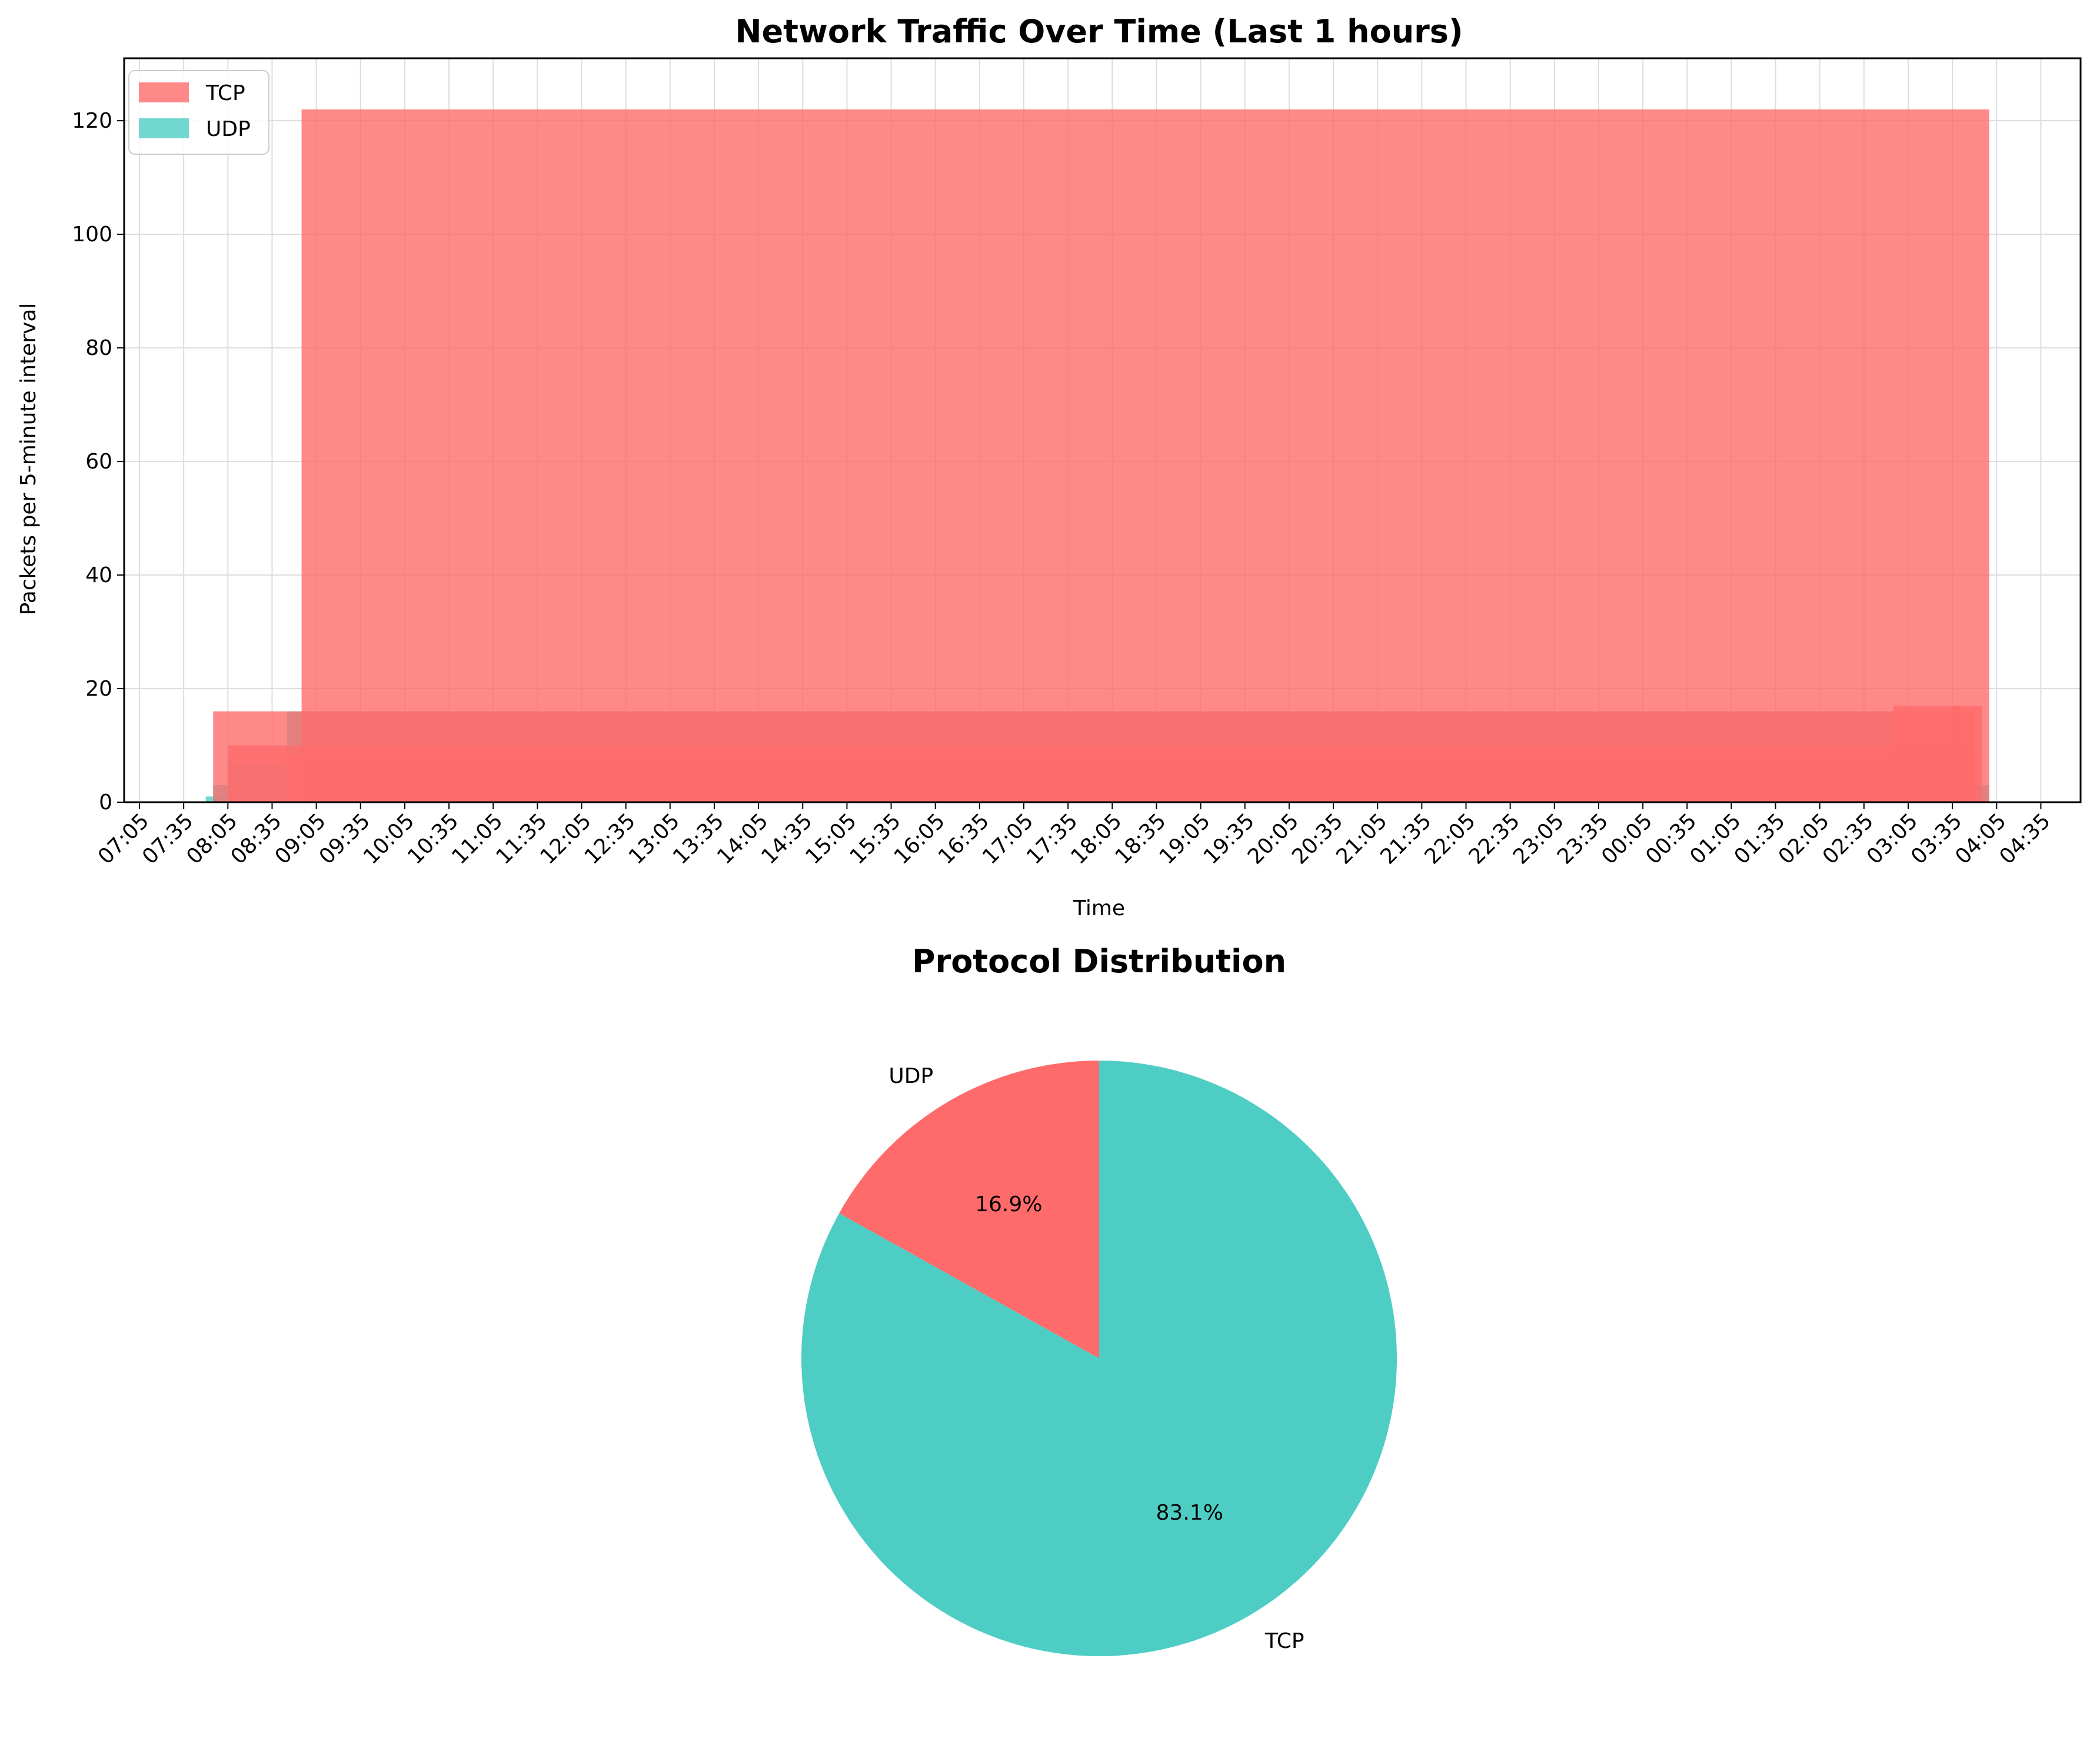  Describe the element at coordinates (225, 93) in the screenshot. I see `legend-label-tcp: TCP` at that location.